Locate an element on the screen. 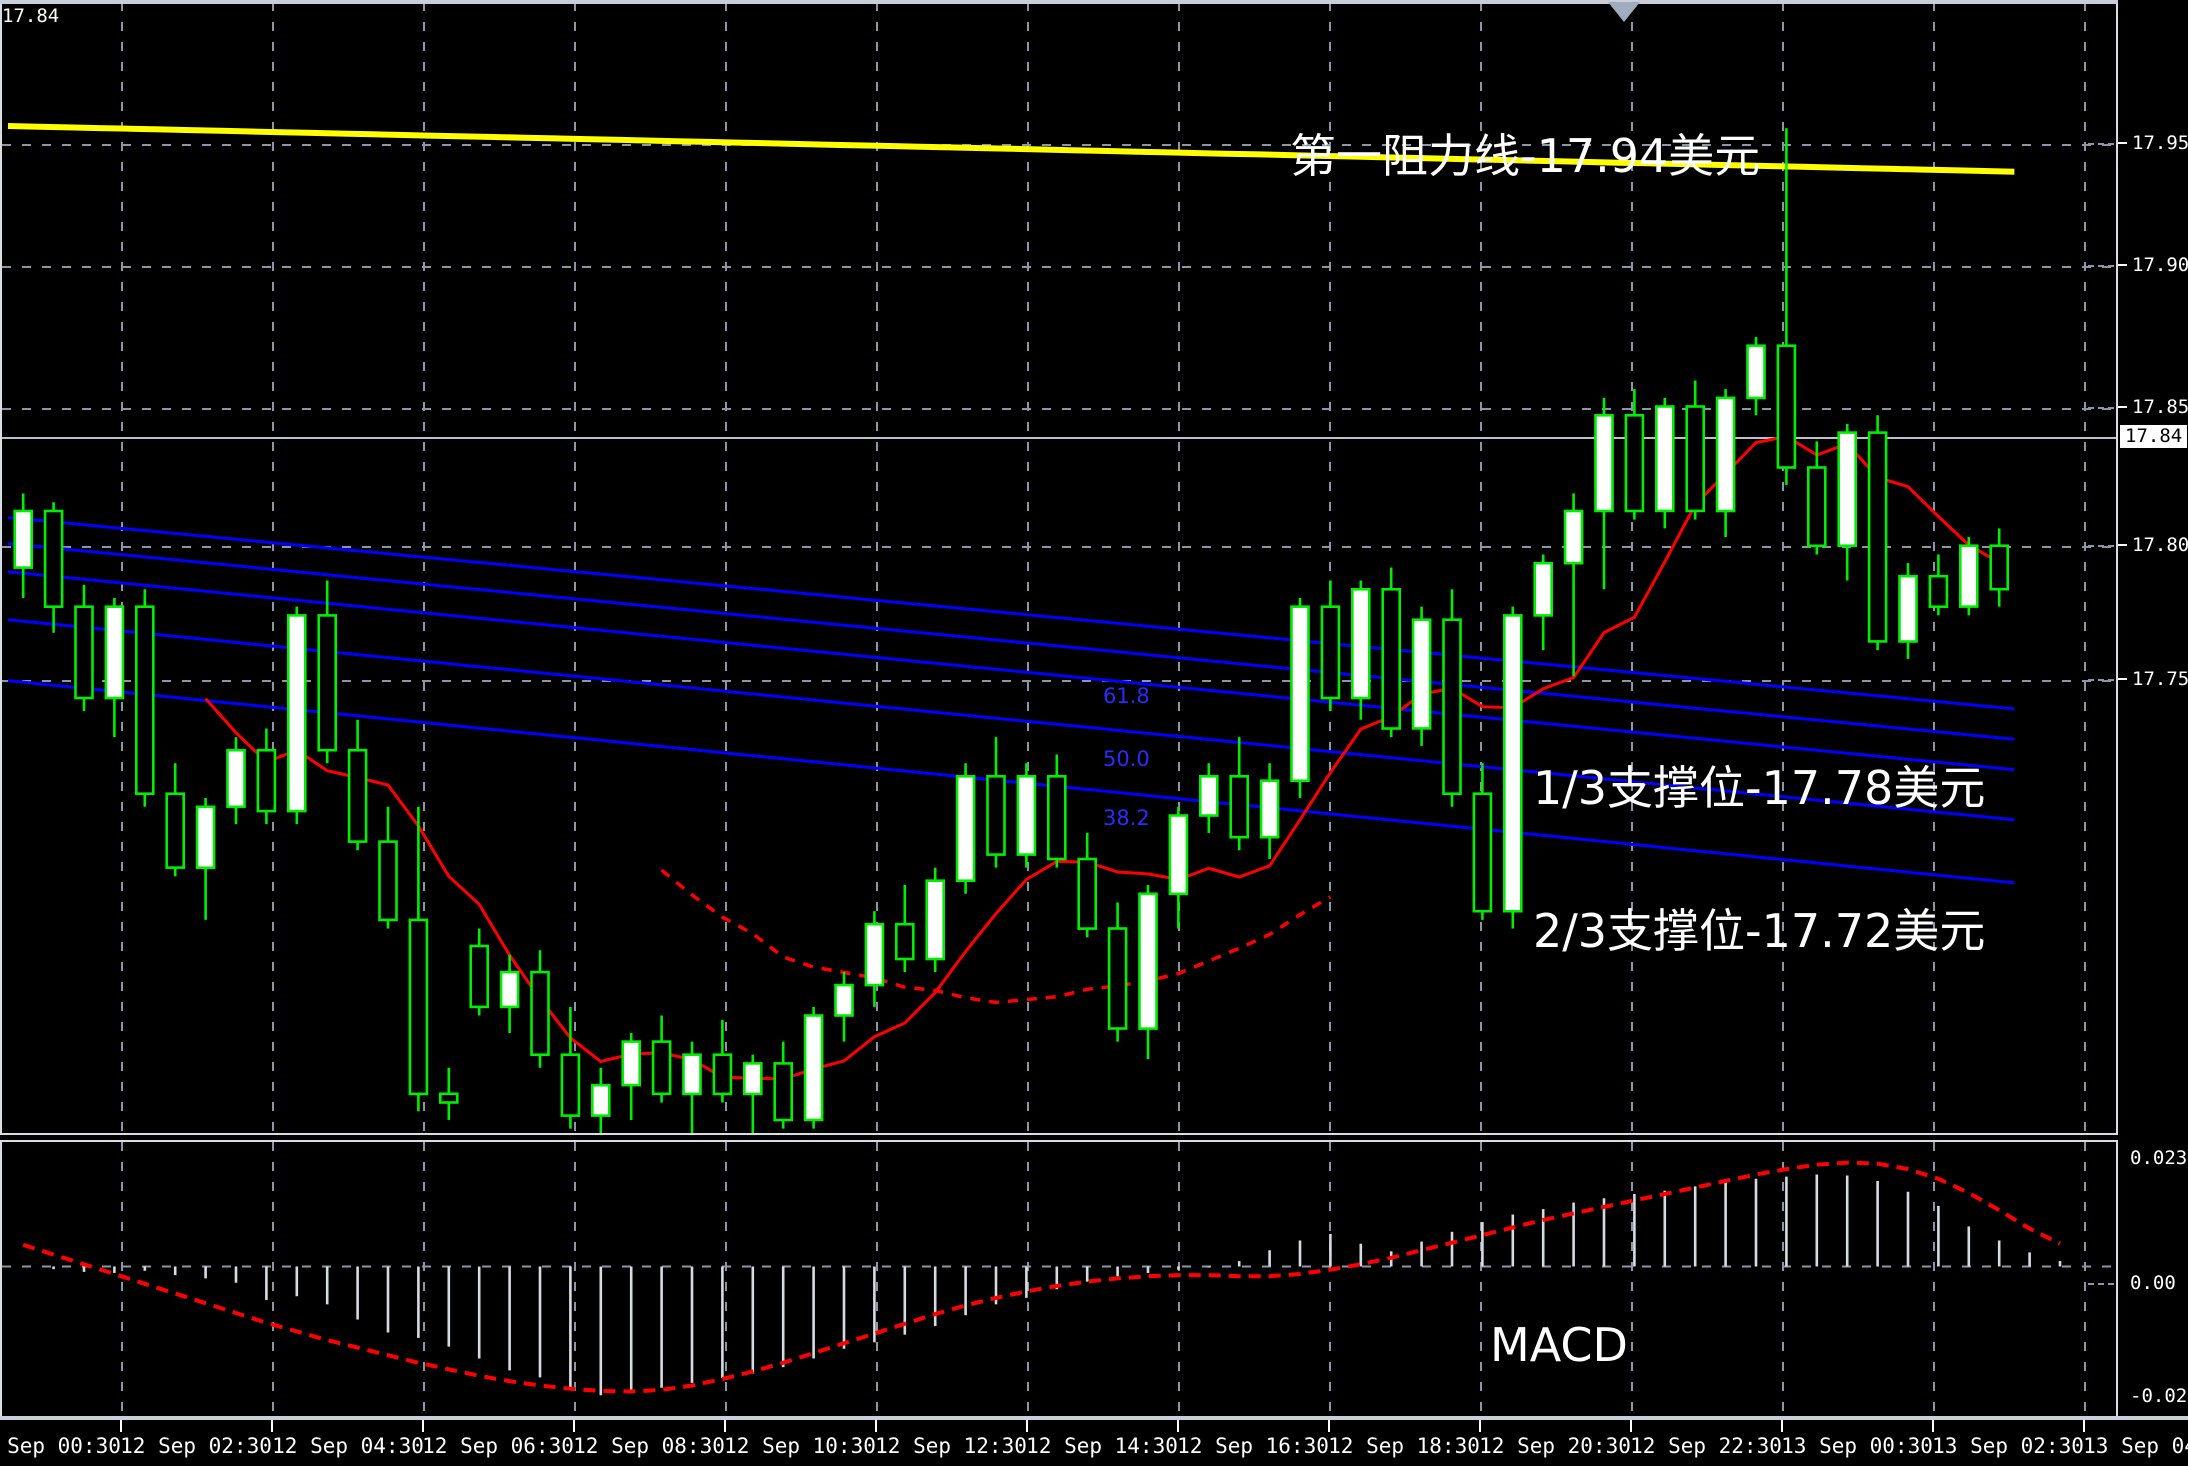 Image resolution: width=2188 pixels, height=1466 pixels. annotation-support-2-3: 2/3支撑位-17.72美元 is located at coordinates (1759, 931).